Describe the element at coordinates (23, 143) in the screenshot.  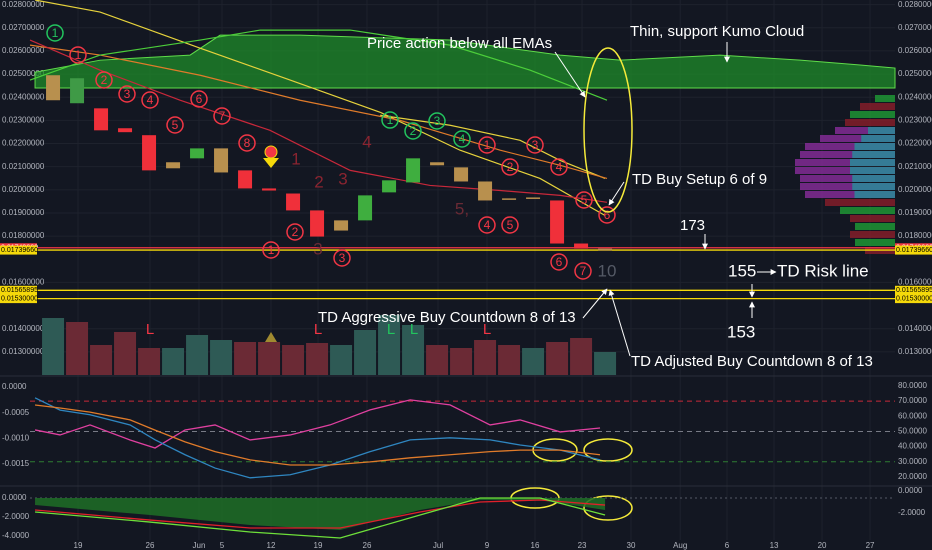
I see `y-tick-label: 0.02200000` at that location.